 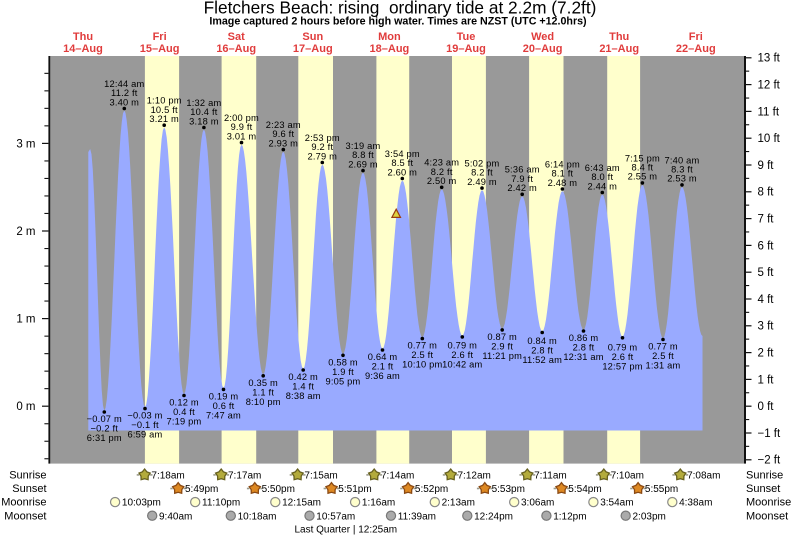 I want to click on svg-text: 8.0 ft, so click(x=602, y=177).